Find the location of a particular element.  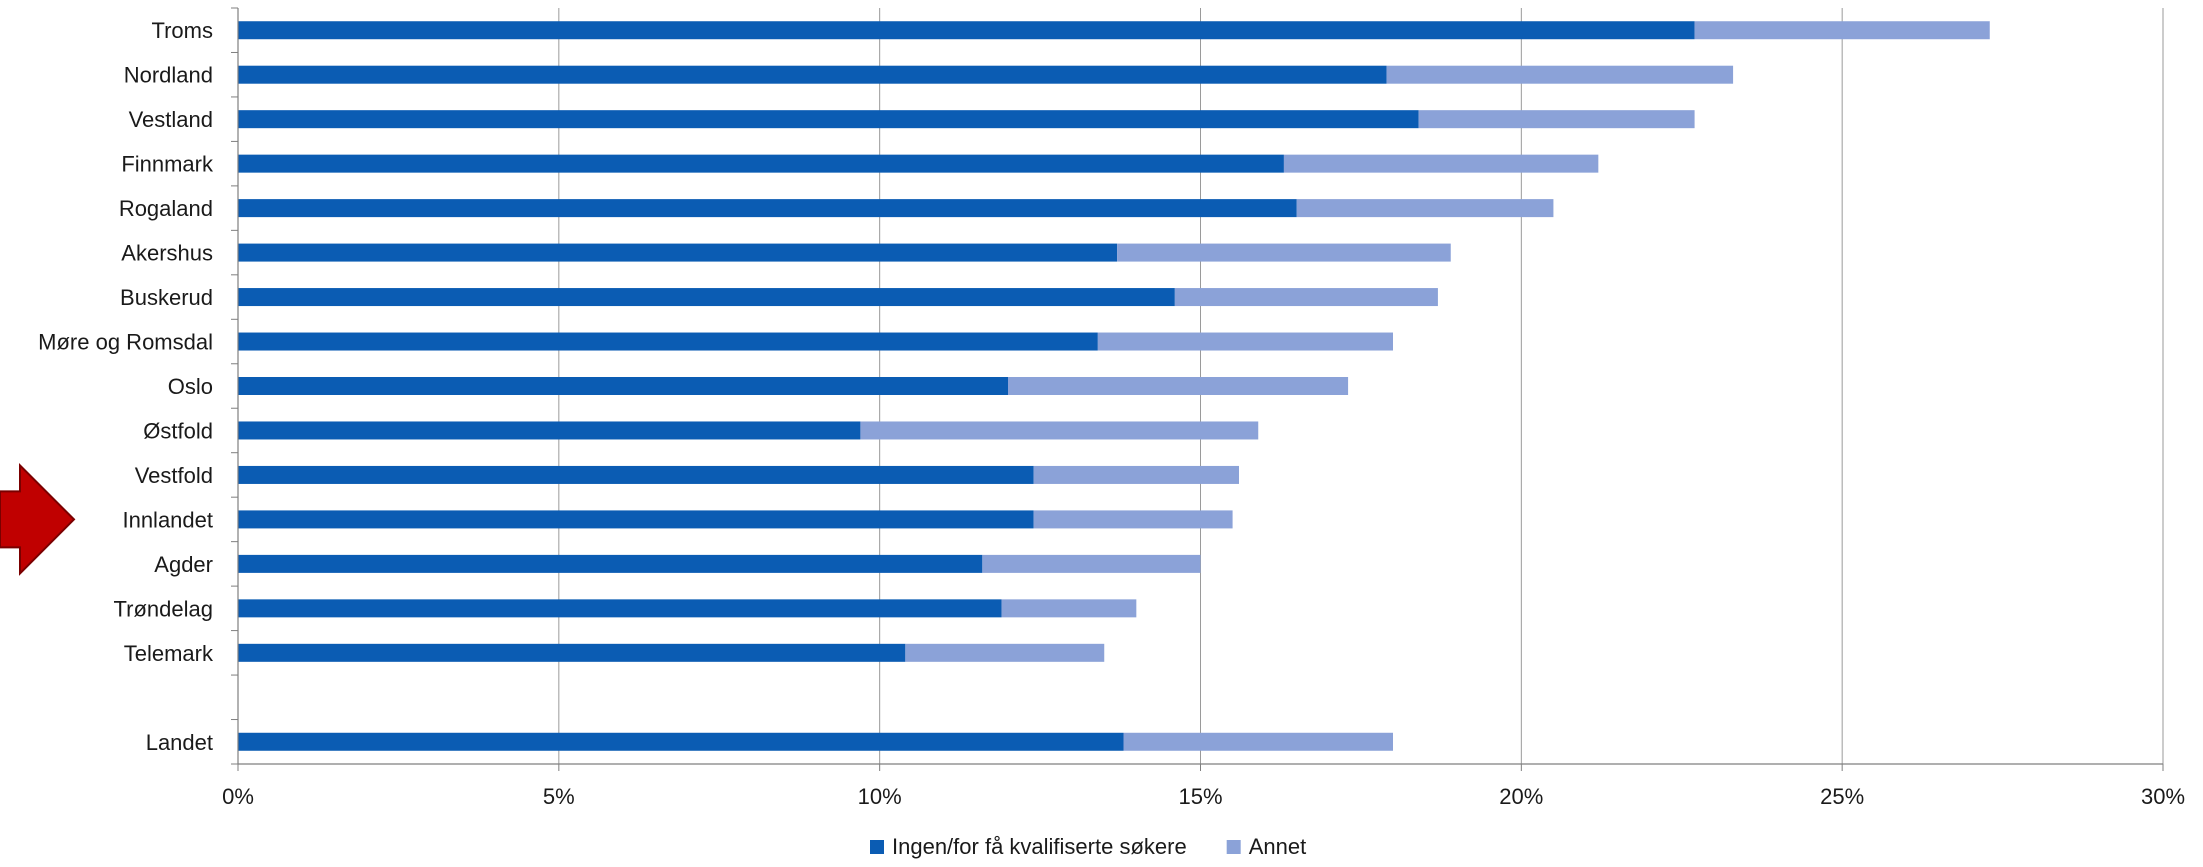

category-label: Landet is located at coordinates (179, 742).